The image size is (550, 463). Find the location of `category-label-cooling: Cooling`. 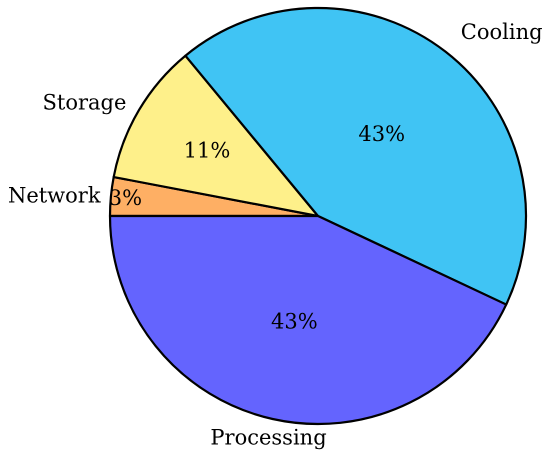

category-label-cooling: Cooling is located at coordinates (502, 32).